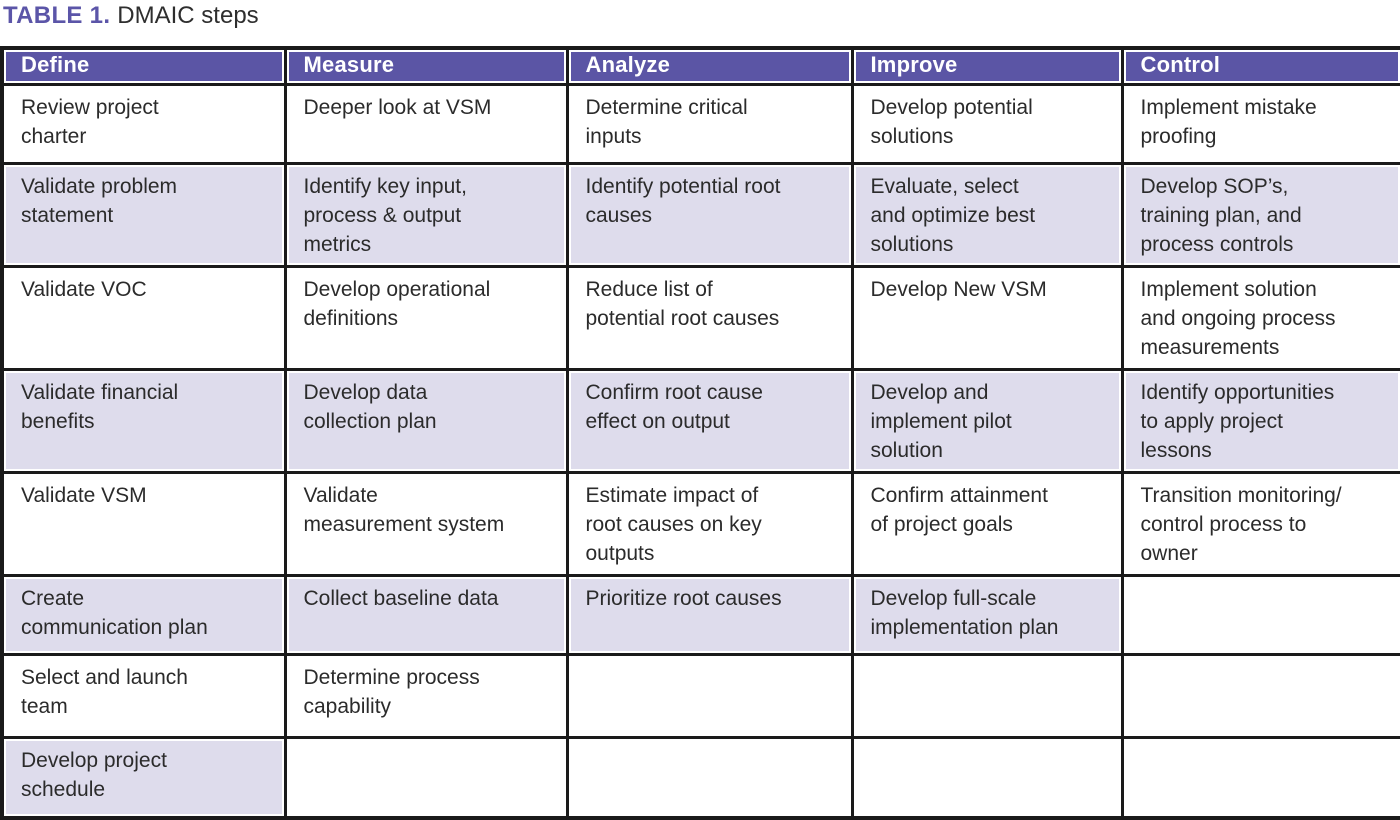 This screenshot has width=1400, height=820. What do you see at coordinates (709, 214) in the screenshot?
I see `cell-analyze-row-2: Identify potential root causes` at bounding box center [709, 214].